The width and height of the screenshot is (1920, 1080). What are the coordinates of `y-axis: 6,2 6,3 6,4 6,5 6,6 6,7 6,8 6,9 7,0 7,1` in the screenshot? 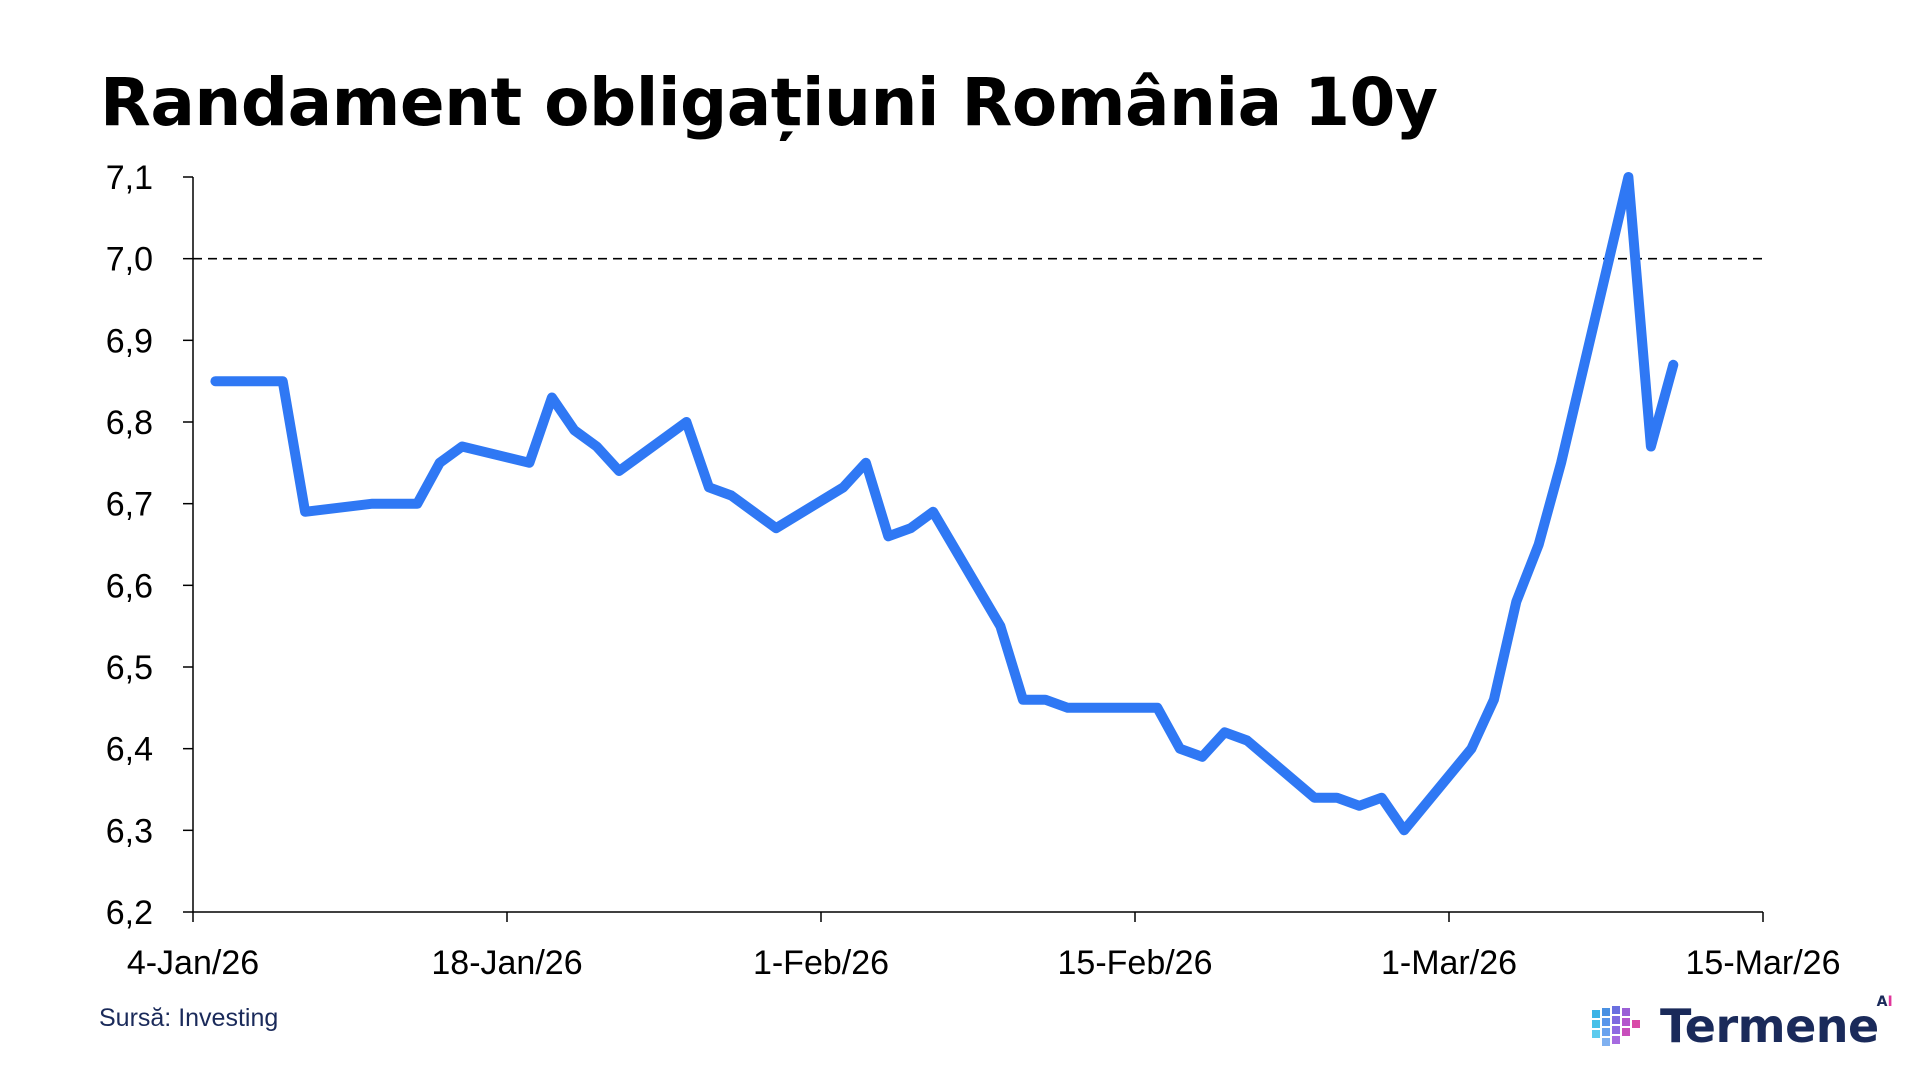 It's located at (150, 545).